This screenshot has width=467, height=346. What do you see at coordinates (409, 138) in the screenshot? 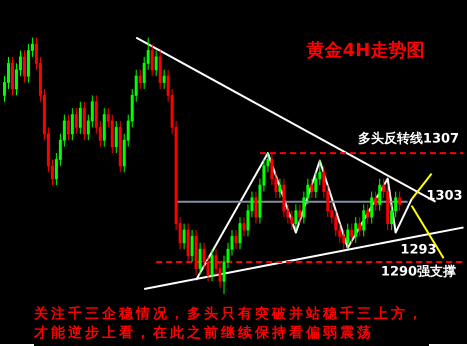
I see `annotation: 多头反转线1307` at bounding box center [409, 138].